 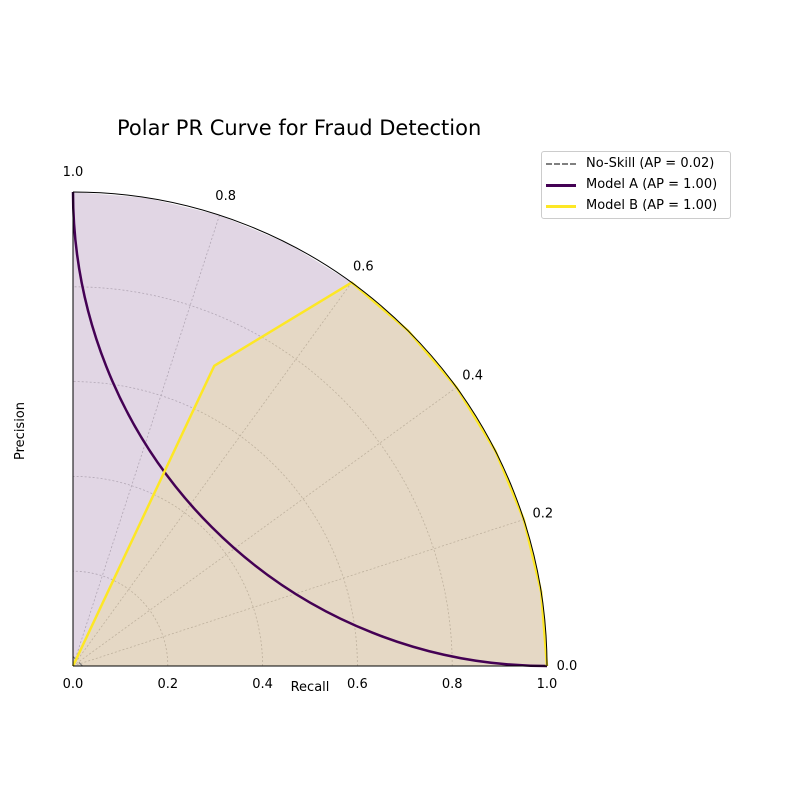 I want to click on legend-swatch-no-skill, so click(x=561, y=164).